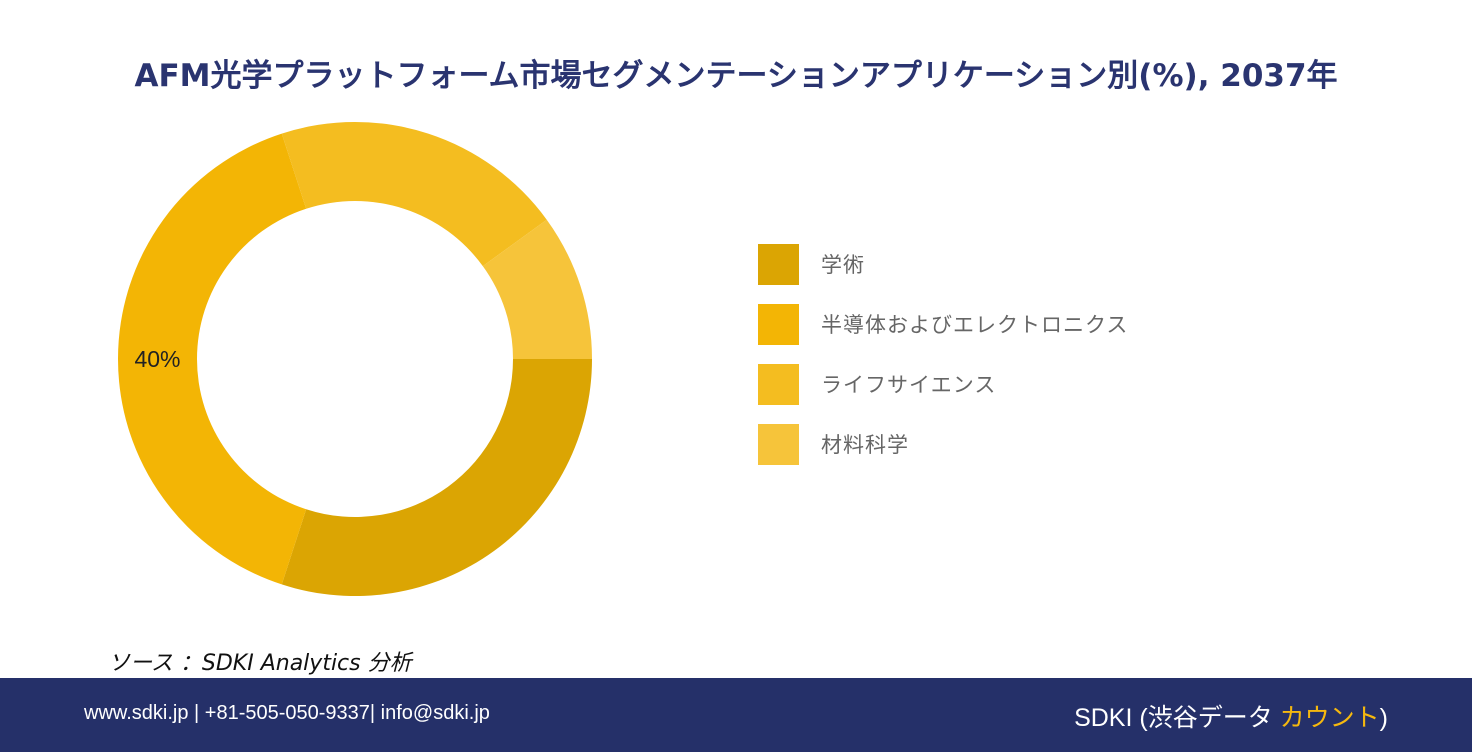  I want to click on legend-item-academic: 学術, so click(943, 264).